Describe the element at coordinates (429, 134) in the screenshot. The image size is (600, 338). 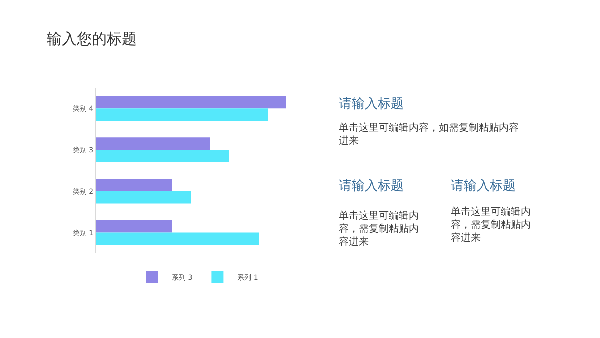
I see `text: 单击这里可编辑内容，如需复制粘贴内容进来` at that location.